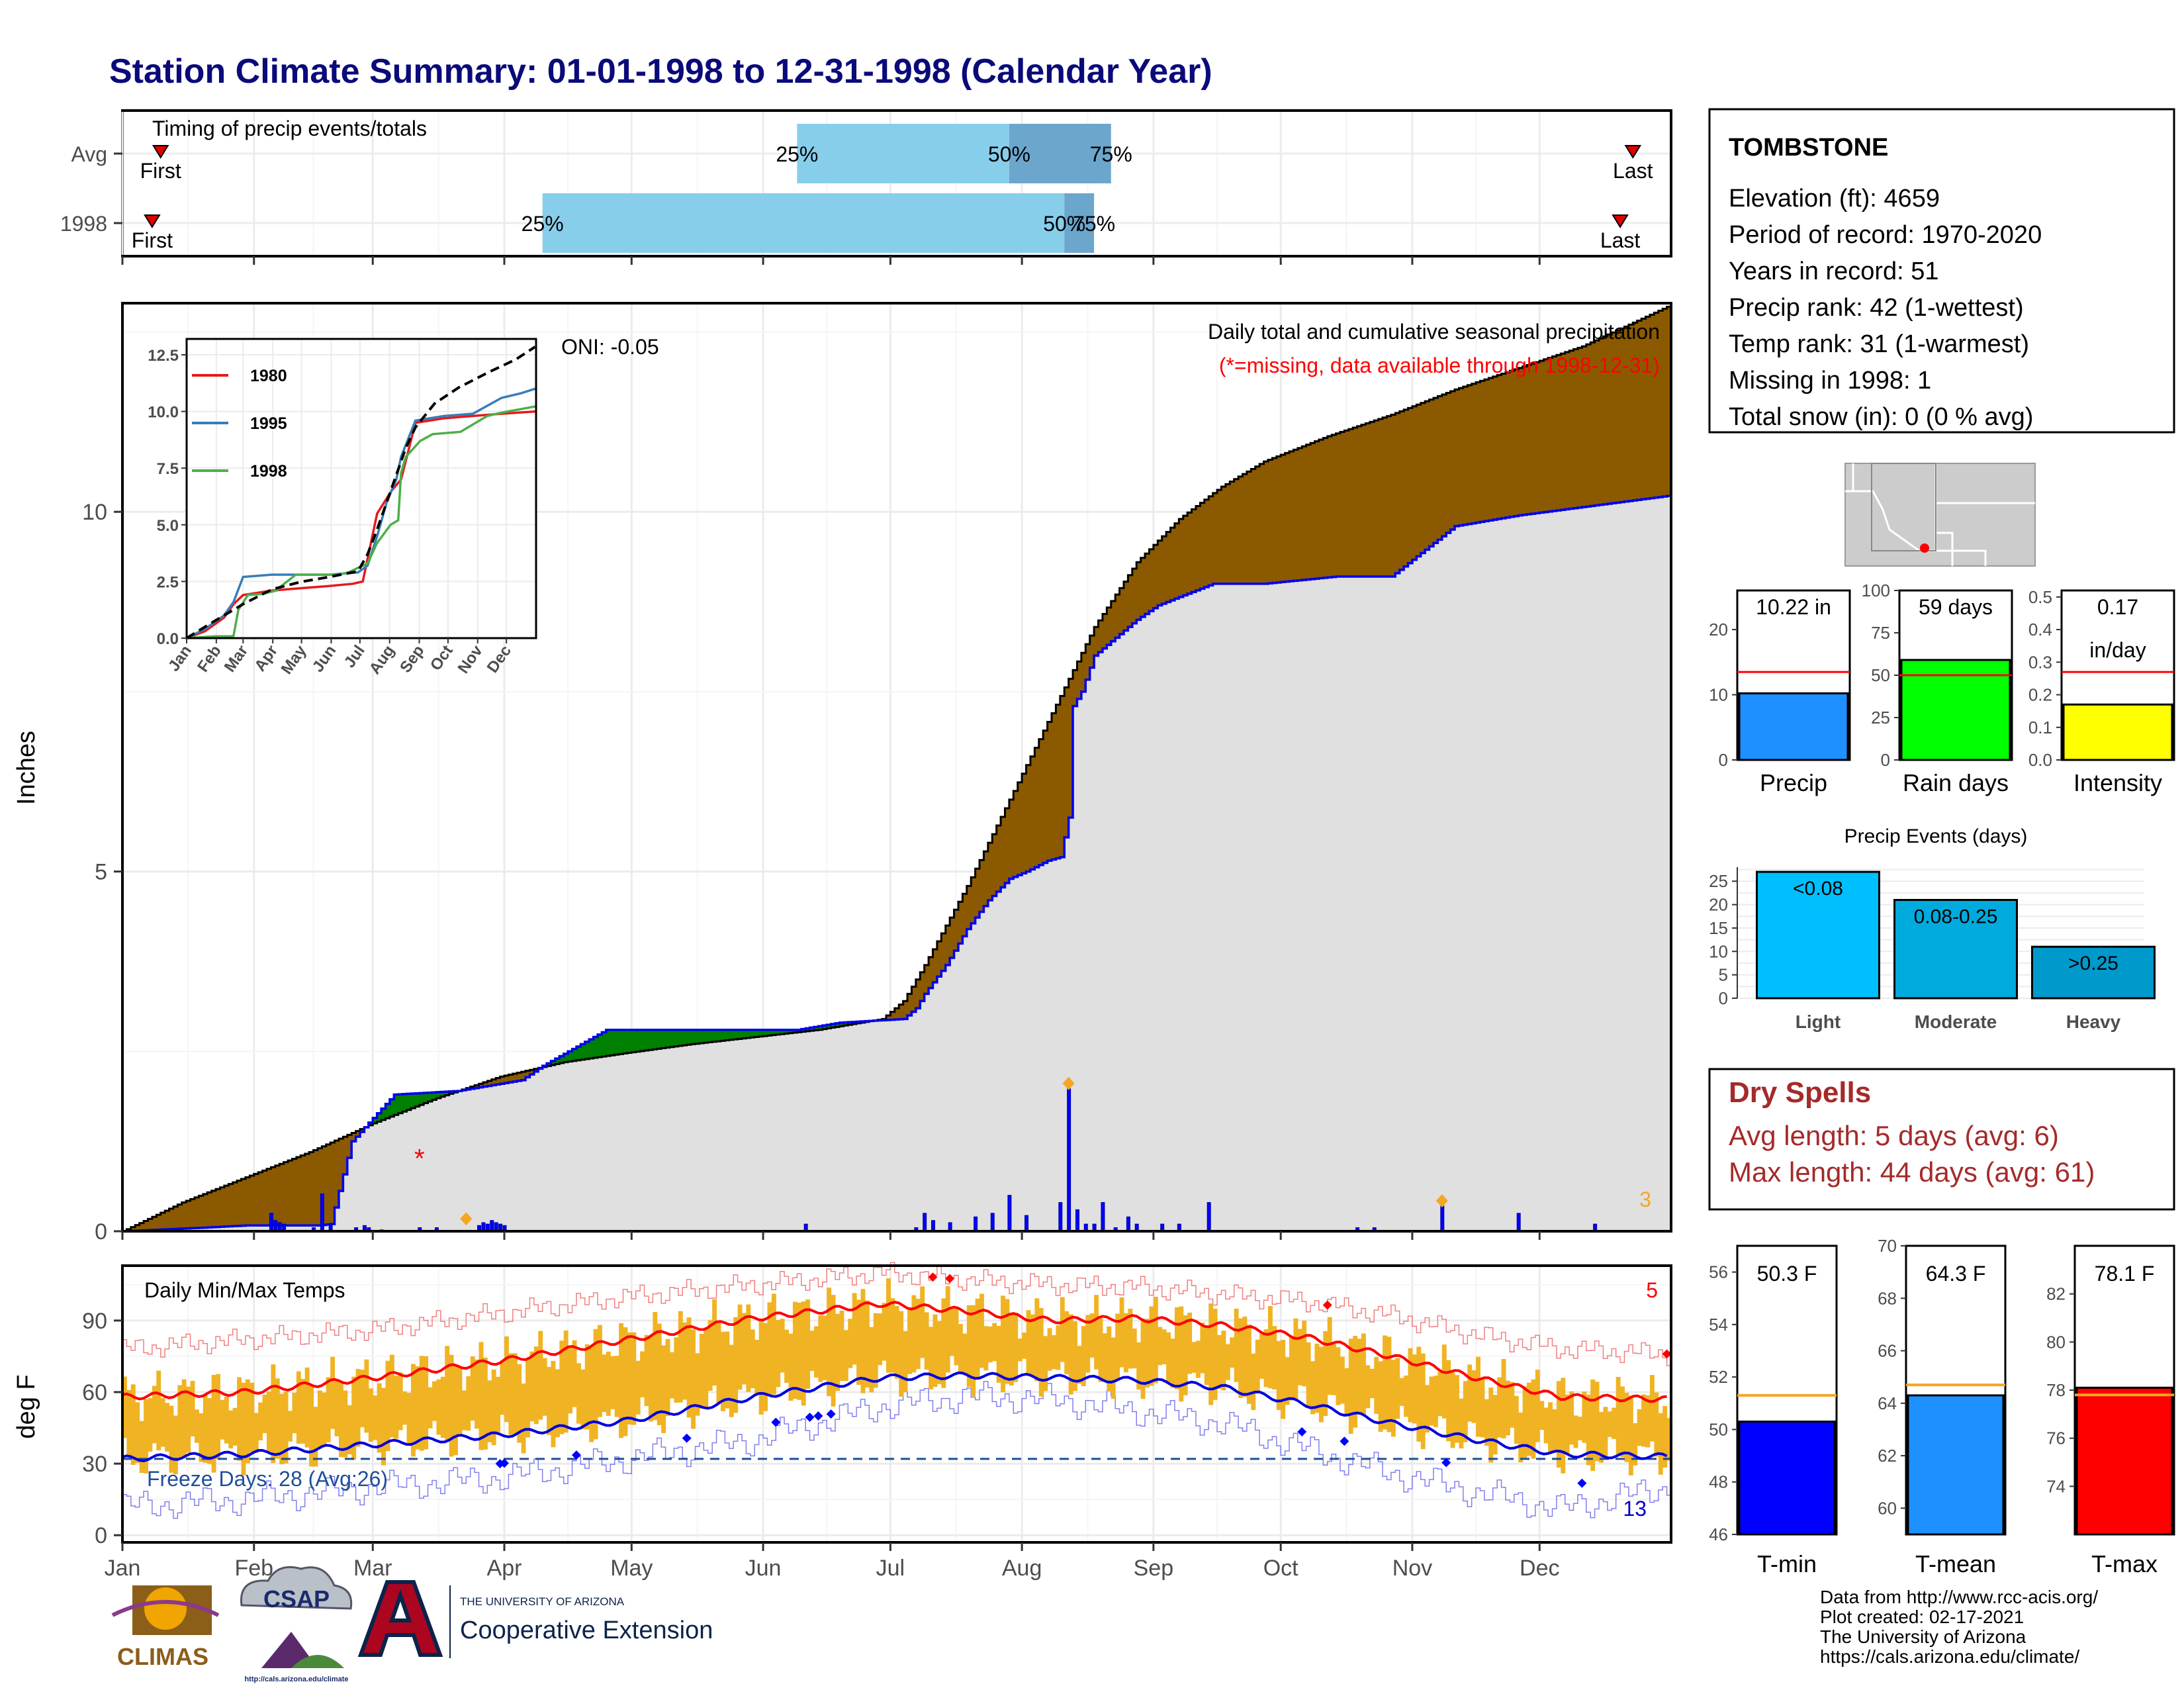  I want to click on credit-line-1: Data from http://www.rcc-acis.org/, so click(1959, 1597).